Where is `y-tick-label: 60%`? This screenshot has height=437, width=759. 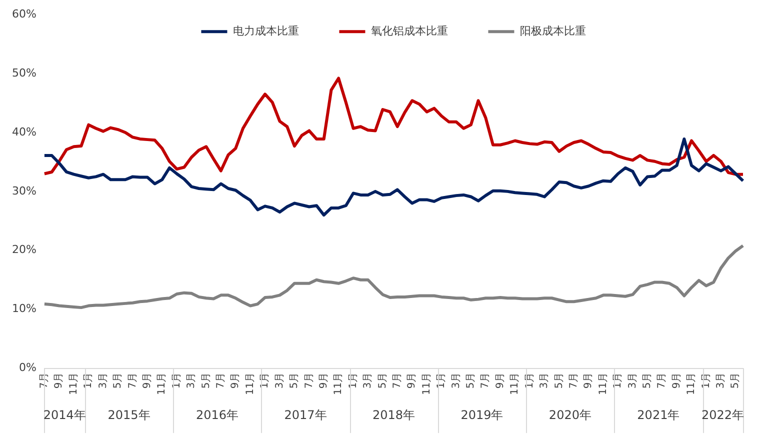 y-tick-label: 60% is located at coordinates (24, 13).